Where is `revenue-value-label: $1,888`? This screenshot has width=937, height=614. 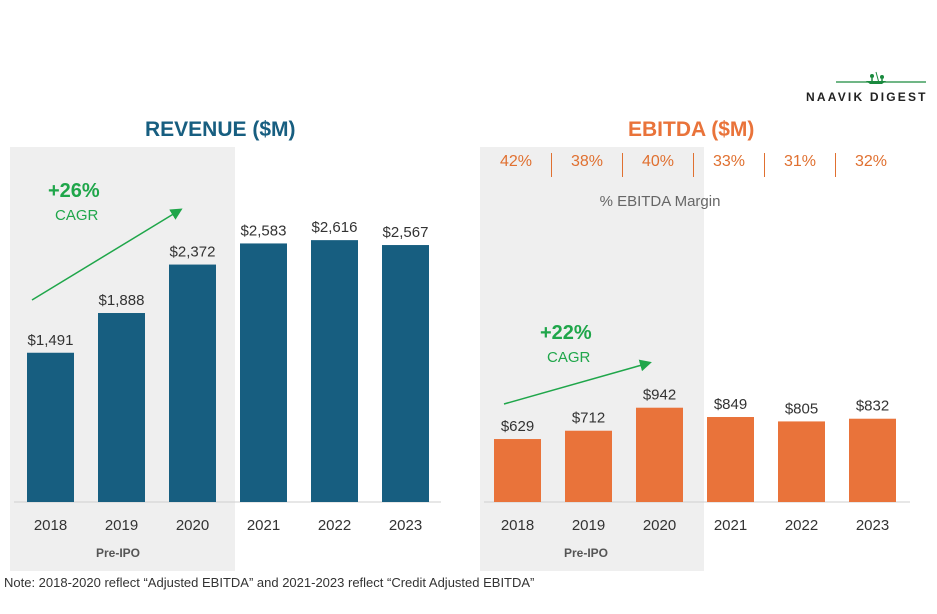
revenue-value-label: $1,888 is located at coordinates (122, 300).